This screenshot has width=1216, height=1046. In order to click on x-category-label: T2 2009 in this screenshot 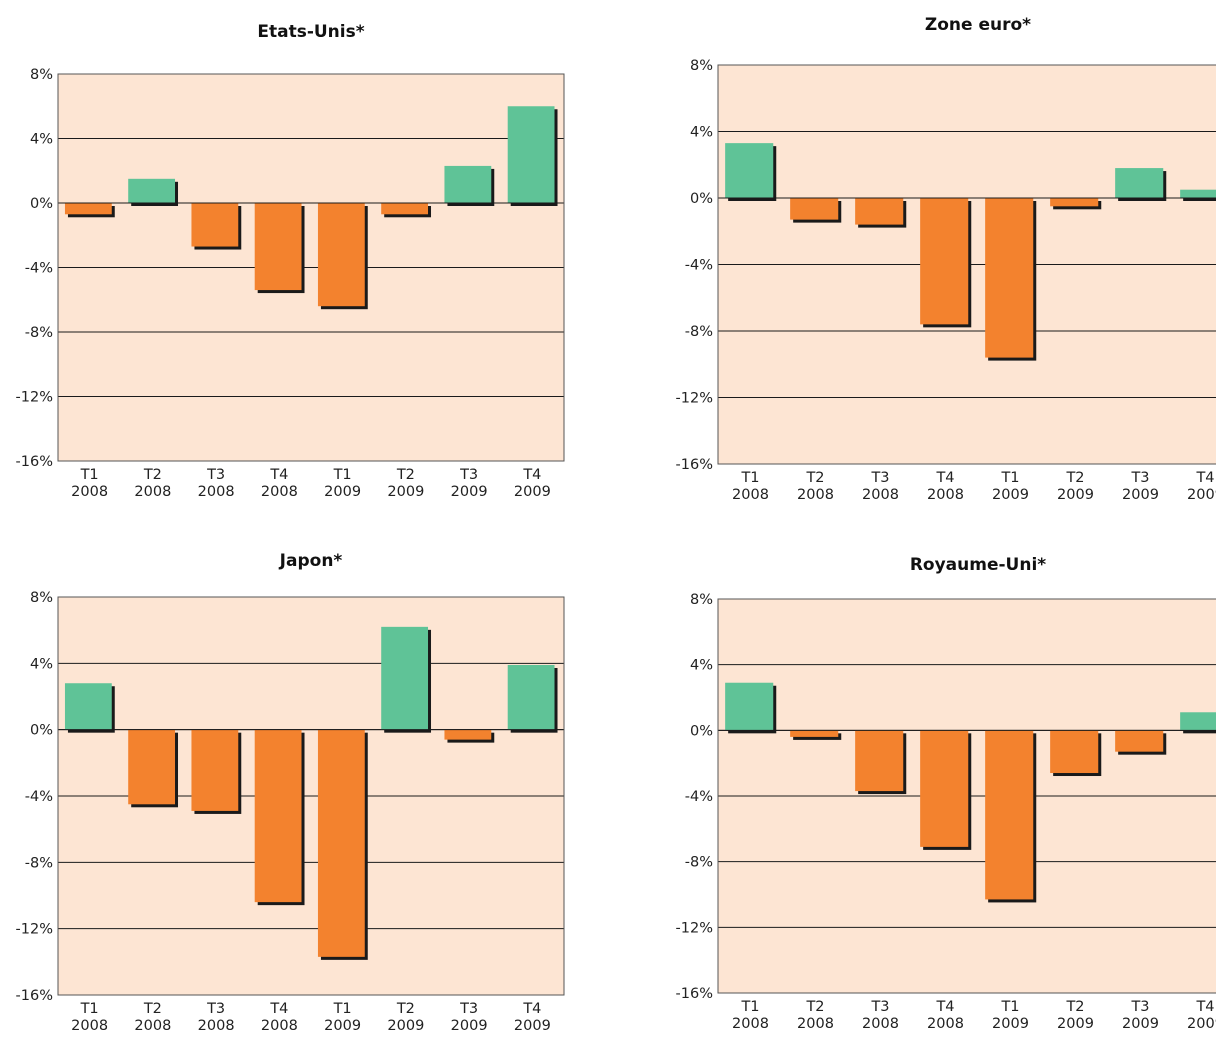, I will do `click(405, 1017)`.